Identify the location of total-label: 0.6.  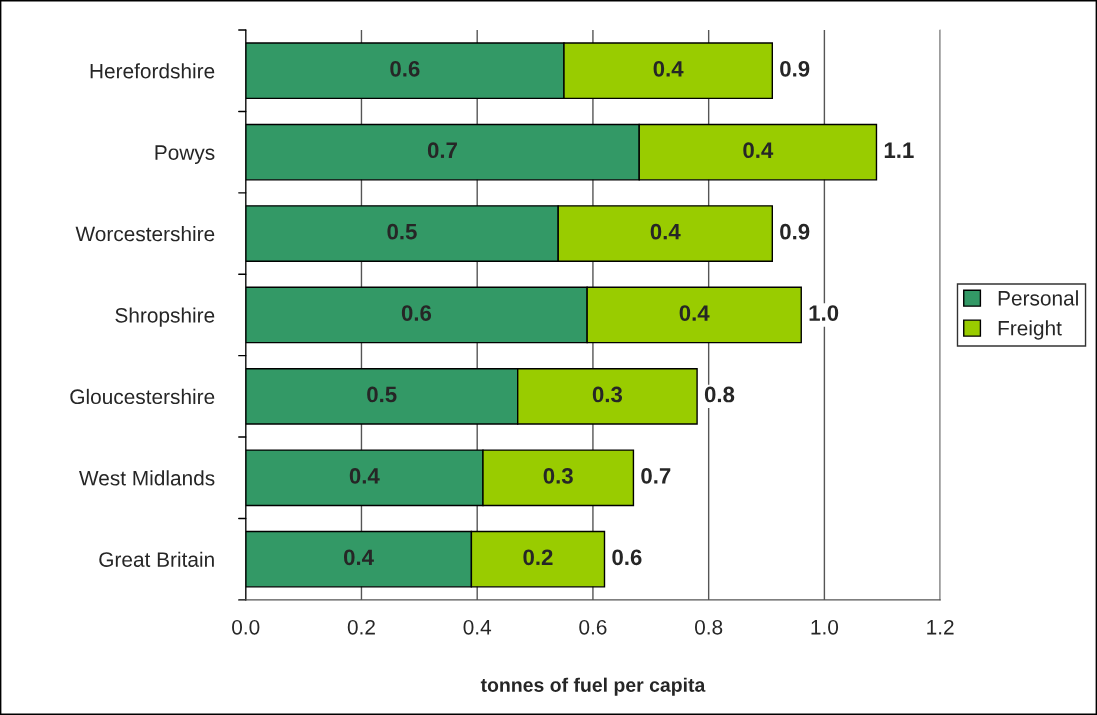
(627, 557).